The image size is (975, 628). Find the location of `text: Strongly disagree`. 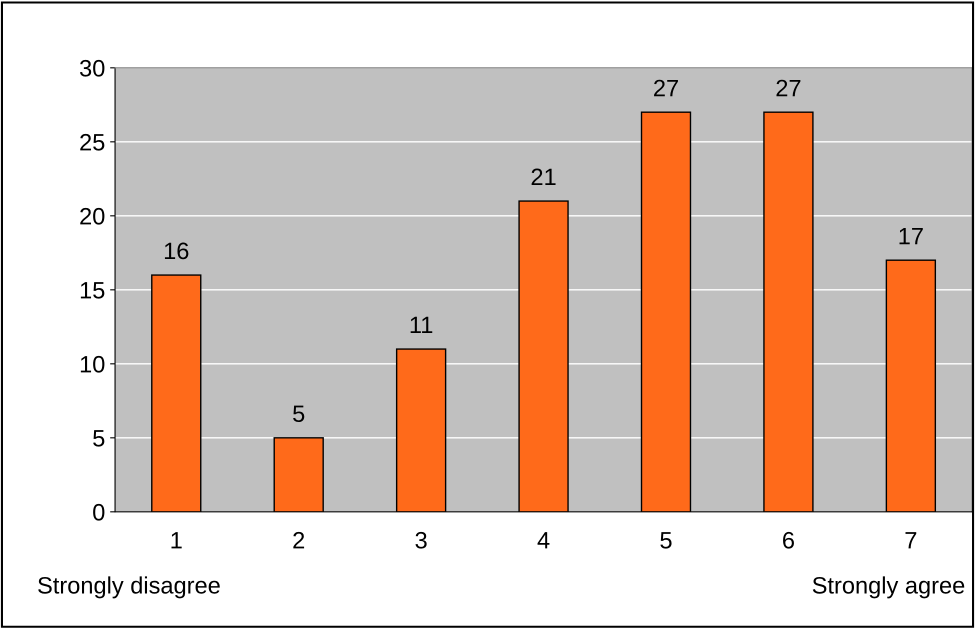

text: Strongly disagree is located at coordinates (129, 587).